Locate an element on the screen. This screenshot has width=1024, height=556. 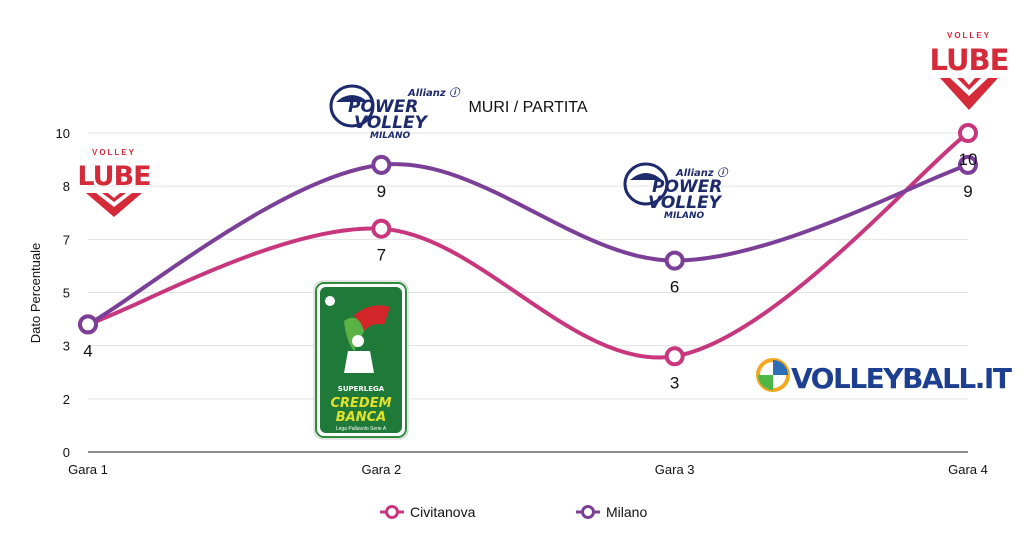
x-tick-label: Gara 4 is located at coordinates (968, 469).